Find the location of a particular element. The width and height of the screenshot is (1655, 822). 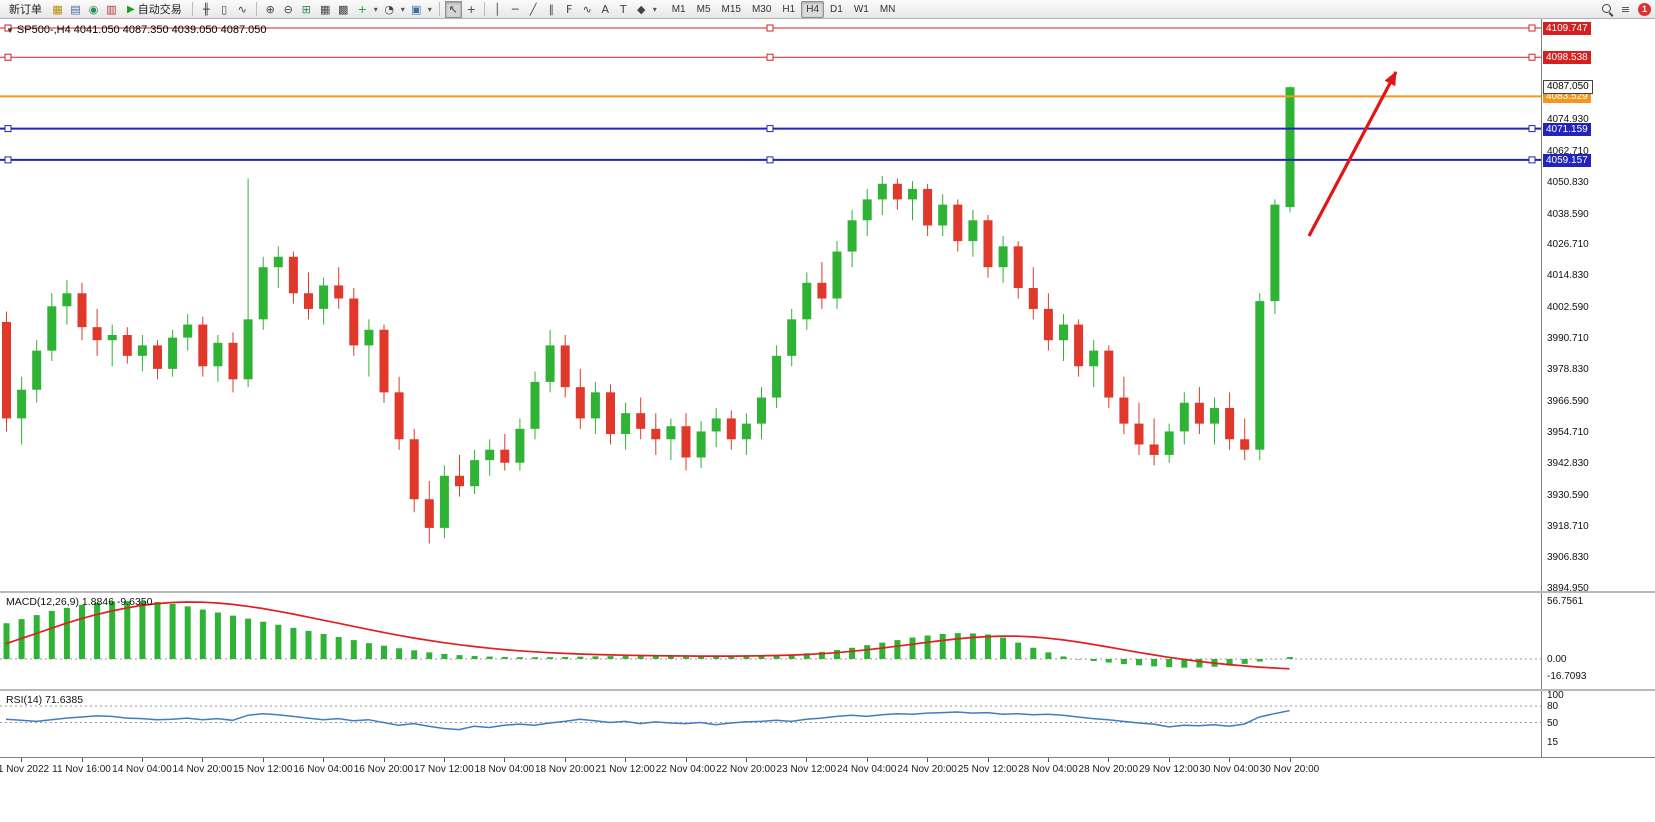

time-axis-label: 22 Nov 20:00 is located at coordinates (746, 769).